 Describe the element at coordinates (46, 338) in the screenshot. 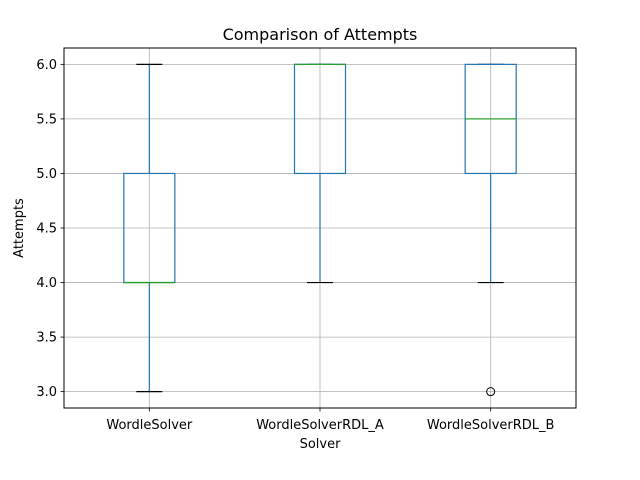

I see `y-tick-label: 3.5` at that location.